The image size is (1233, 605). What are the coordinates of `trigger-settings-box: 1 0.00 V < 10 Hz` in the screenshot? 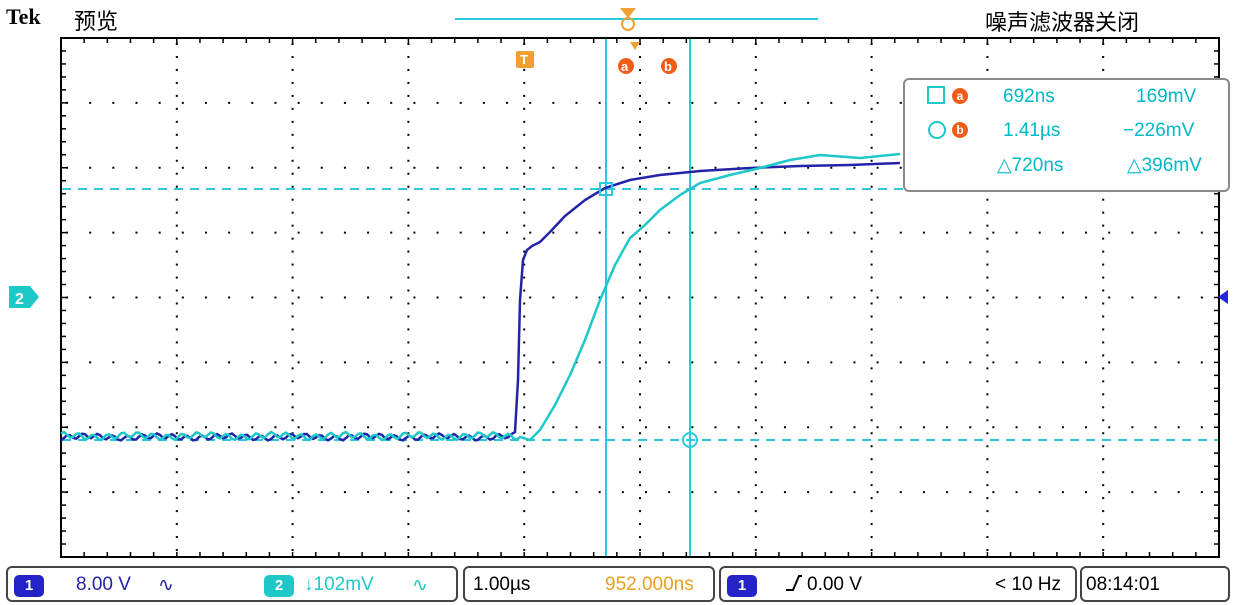 It's located at (898, 584).